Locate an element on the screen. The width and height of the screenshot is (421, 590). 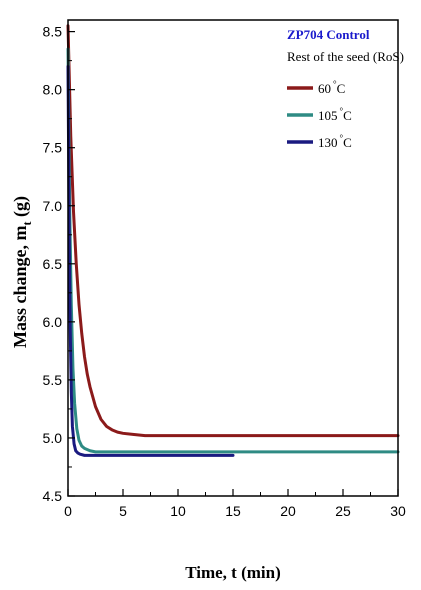
y-axis: 4.5 5.0 5.5 6.0 6.5 7.0 7.5 8.0 8.5 is located at coordinates (59, 264).